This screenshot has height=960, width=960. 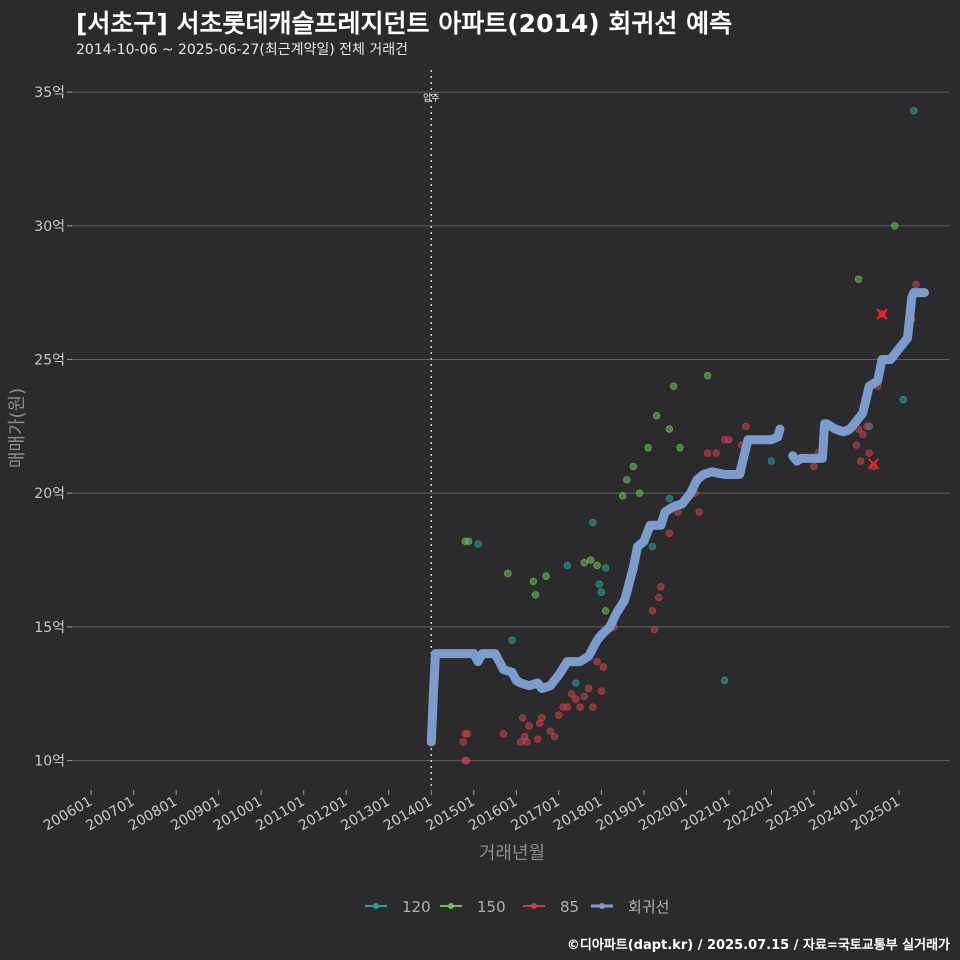 What do you see at coordinates (404, 23) in the screenshot?
I see `chart-title: [서초구] 서초롯데캐슬프레지던트 아파트(2014) 회귀선 예측` at bounding box center [404, 23].